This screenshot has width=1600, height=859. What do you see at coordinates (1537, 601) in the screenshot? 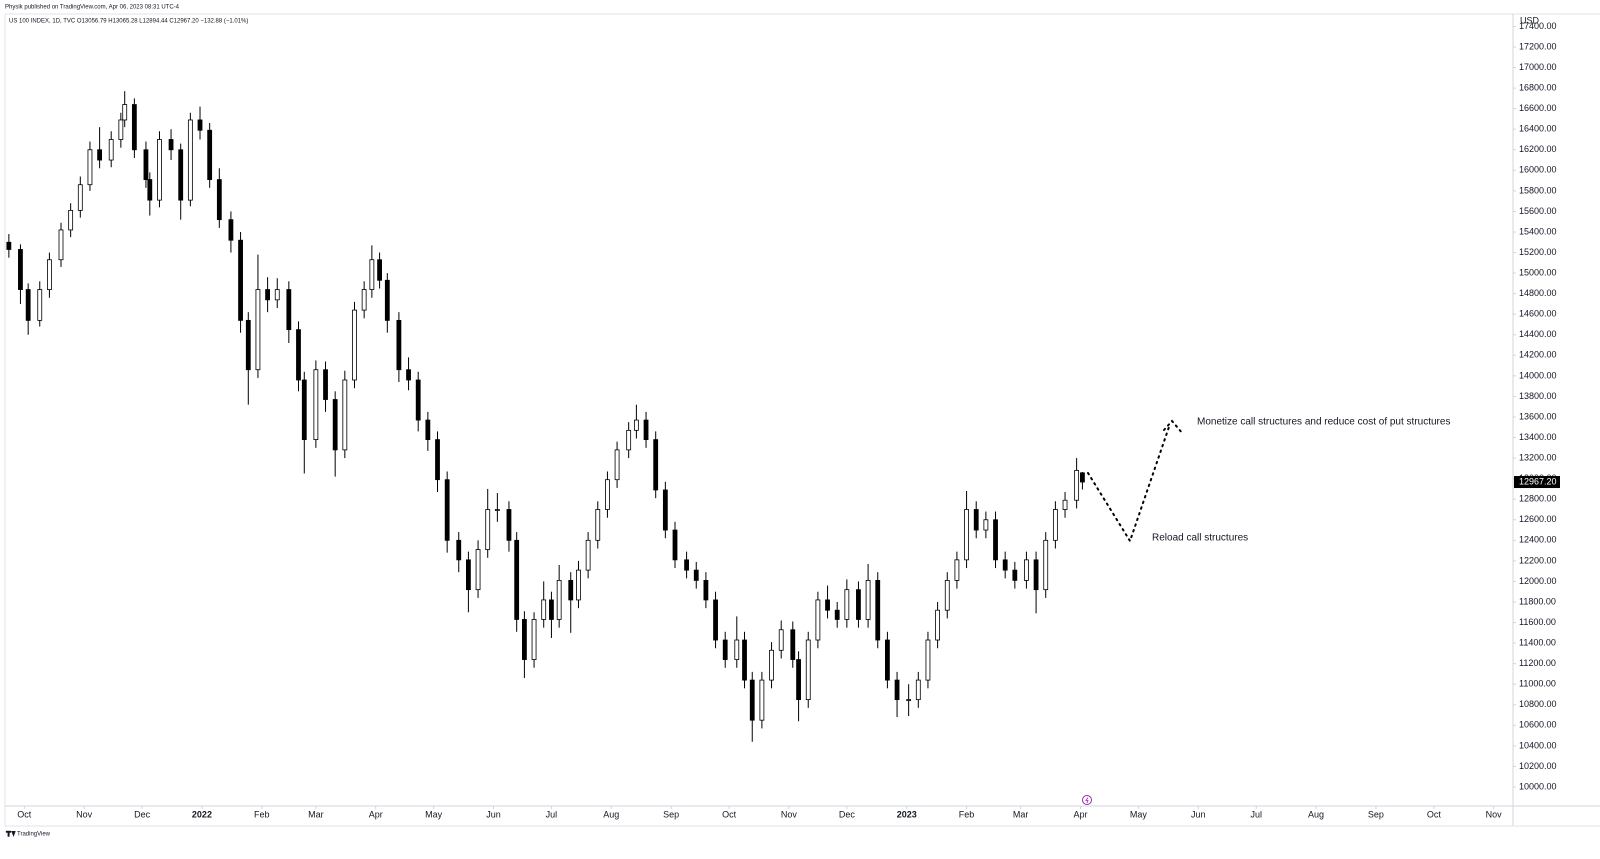
I see `y-tick-label: 11800.00` at bounding box center [1537, 601].